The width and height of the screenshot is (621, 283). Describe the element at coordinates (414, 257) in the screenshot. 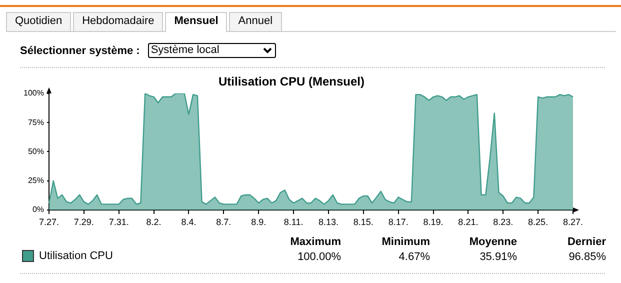

I see `text: 4.67%` at that location.